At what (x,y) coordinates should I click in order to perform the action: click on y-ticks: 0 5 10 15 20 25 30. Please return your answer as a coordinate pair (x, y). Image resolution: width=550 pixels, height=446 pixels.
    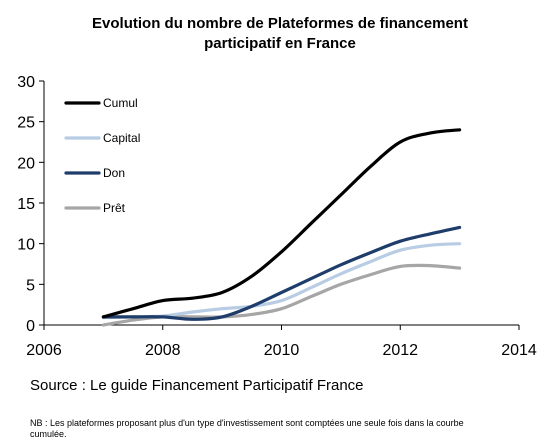
    Looking at the image, I should click on (30, 204).